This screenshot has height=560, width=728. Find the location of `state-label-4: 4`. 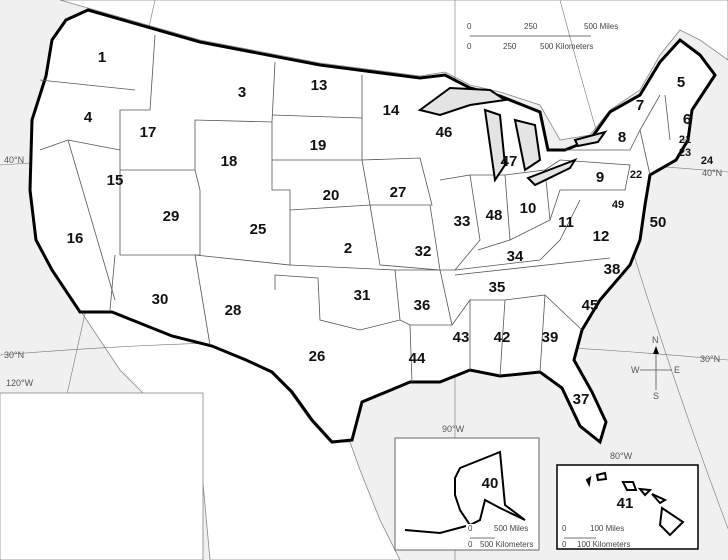

state-label-4: 4 is located at coordinates (88, 117).